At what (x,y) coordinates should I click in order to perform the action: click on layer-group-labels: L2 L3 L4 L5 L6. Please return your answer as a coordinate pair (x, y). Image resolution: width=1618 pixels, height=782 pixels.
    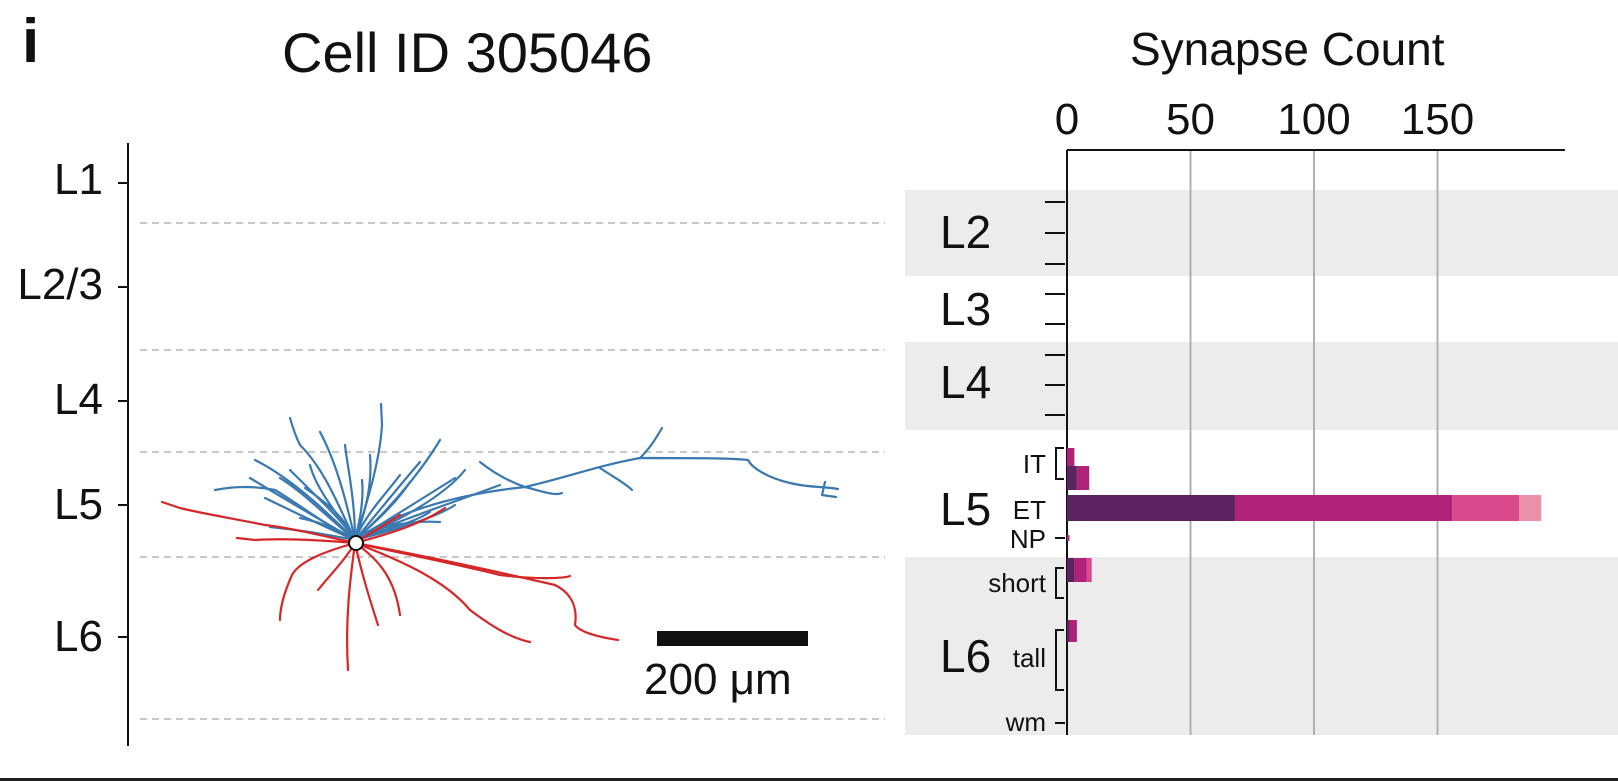
    Looking at the image, I should click on (965, 444).